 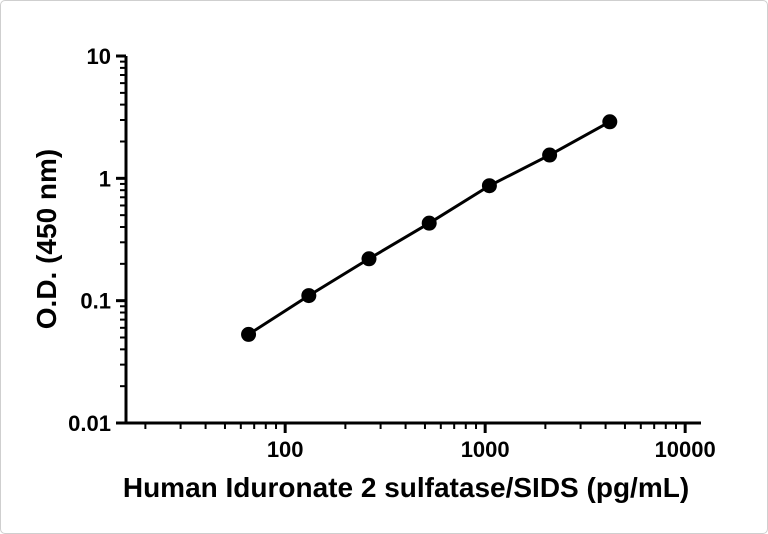 What do you see at coordinates (95, 301) in the screenshot?
I see `y-tick-label: 0.1` at bounding box center [95, 301].